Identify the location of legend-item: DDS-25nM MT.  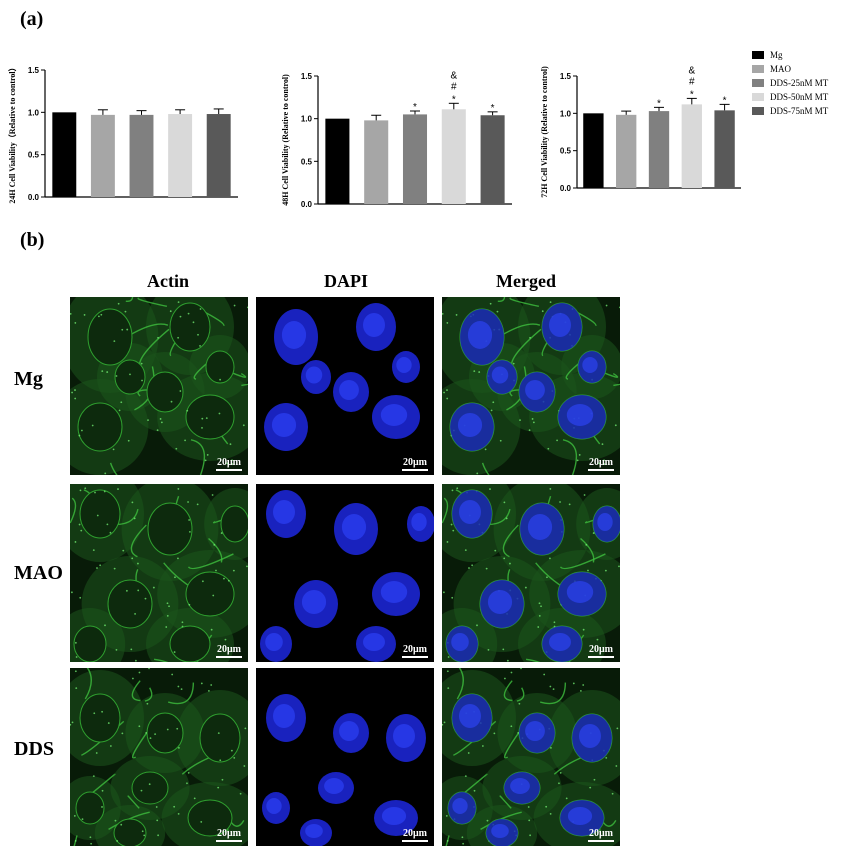
(790, 83).